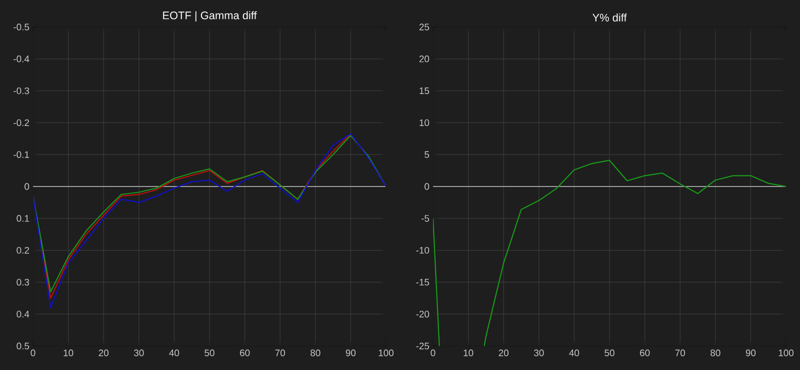  Describe the element at coordinates (22, 122) in the screenshot. I see `y-tick-label: -0.2` at that location.